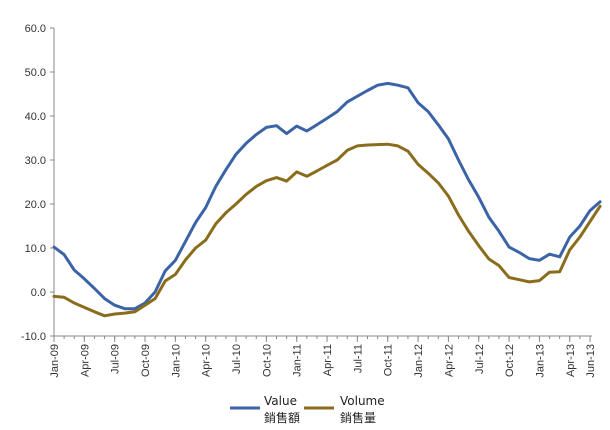  I want to click on legend-label-zh: 銷售量, so click(358, 417).